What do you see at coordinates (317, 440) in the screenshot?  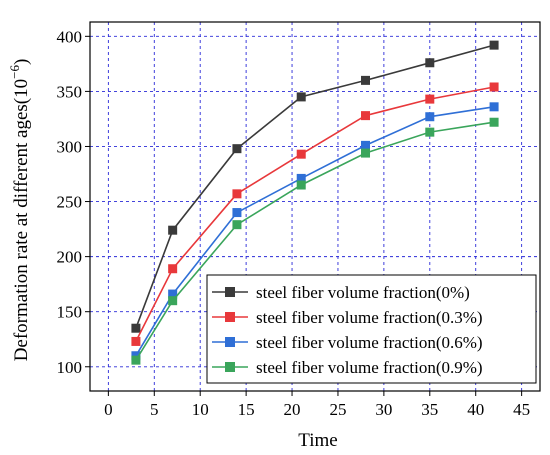 I see `x-axis-label: Time` at bounding box center [317, 440].